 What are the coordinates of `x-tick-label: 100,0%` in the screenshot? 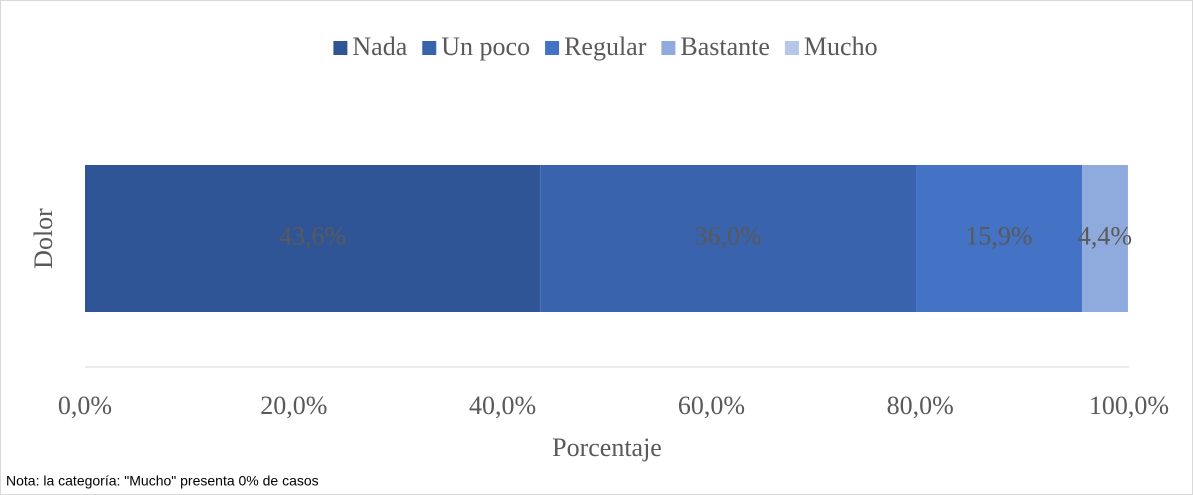 It's located at (1129, 405).